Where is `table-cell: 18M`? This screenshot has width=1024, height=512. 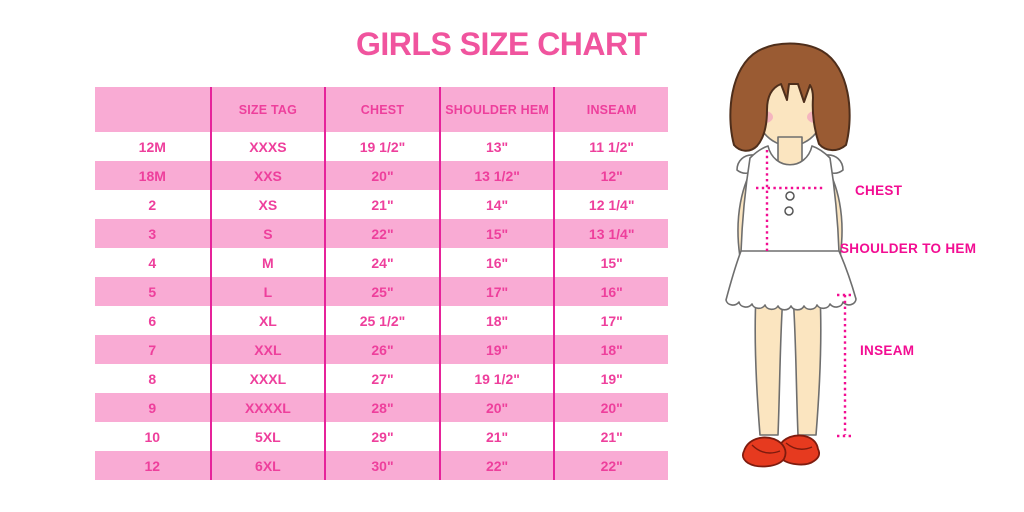
table-cell: 18M is located at coordinates (152, 175).